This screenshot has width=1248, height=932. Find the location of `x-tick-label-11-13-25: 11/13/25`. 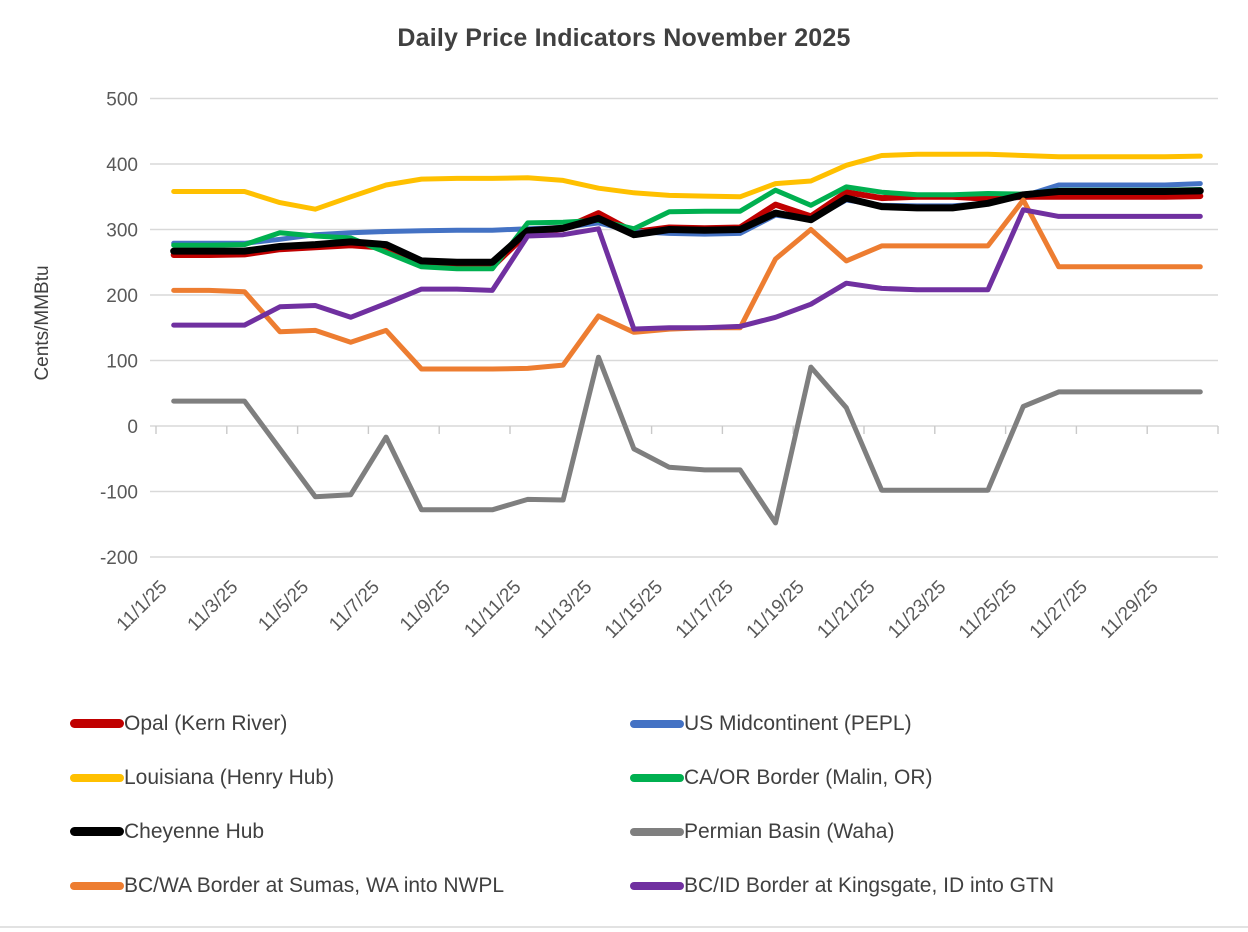

x-tick-label-11-13-25: 11/13/25 is located at coordinates (563, 610).